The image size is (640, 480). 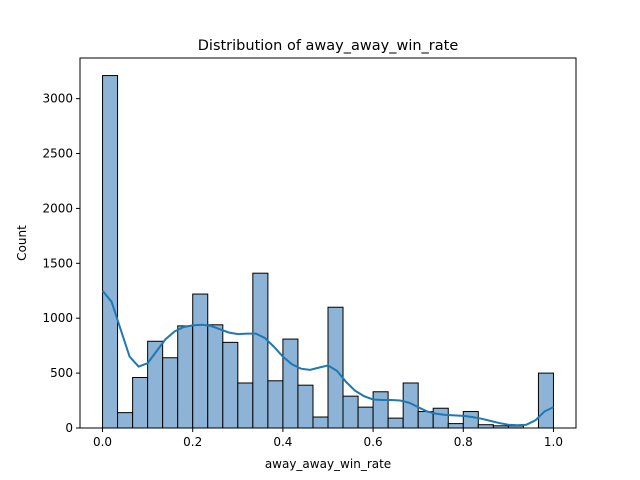 I want to click on x-axis-label: away_away_win_rate, so click(x=328, y=464).